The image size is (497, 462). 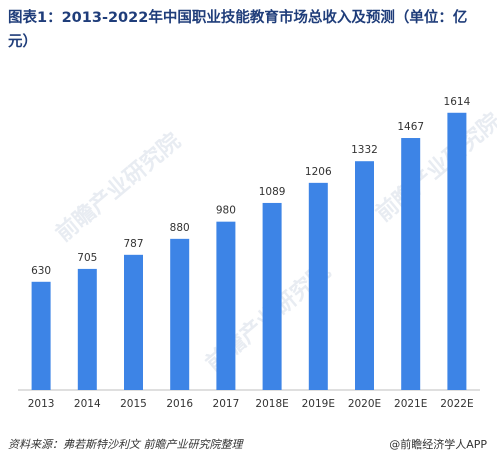 What do you see at coordinates (226, 305) in the screenshot?
I see `bar-2017` at bounding box center [226, 305].